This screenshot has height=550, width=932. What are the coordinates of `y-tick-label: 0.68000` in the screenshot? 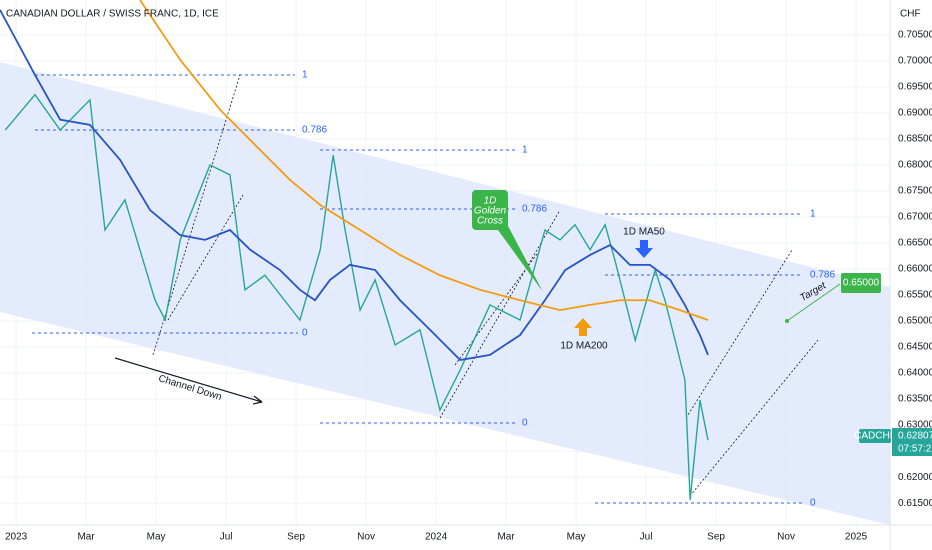 It's located at (915, 165).